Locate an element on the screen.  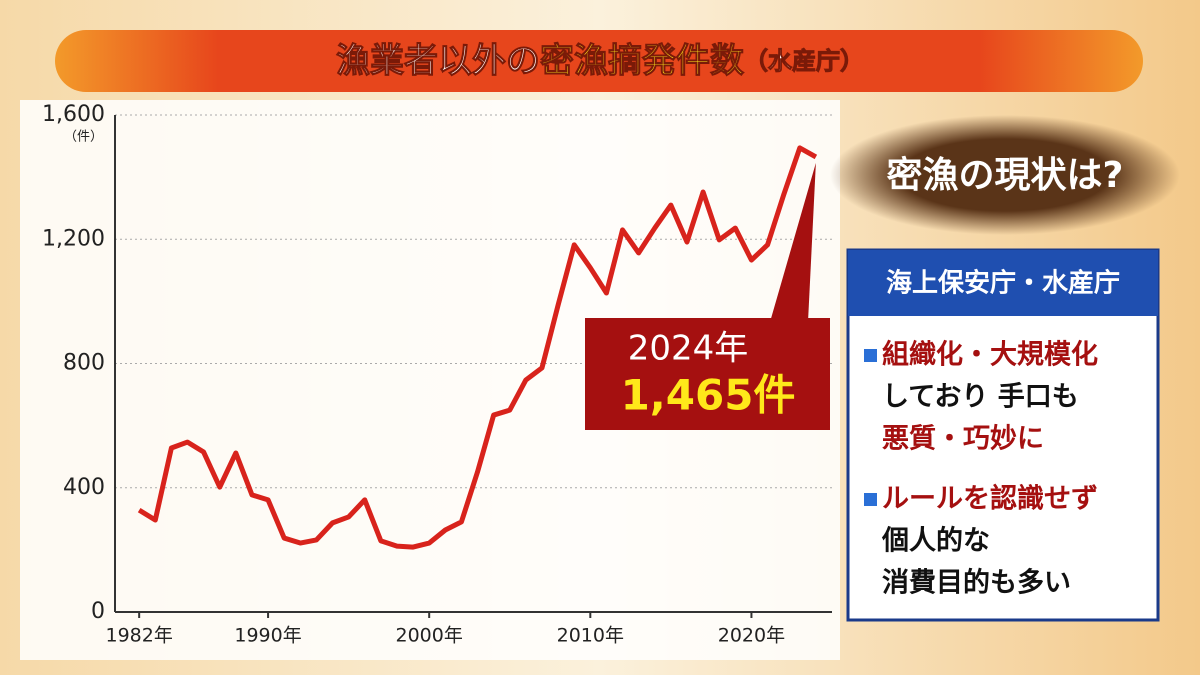
title-part: 漁業者以外の is located at coordinates (438, 61).